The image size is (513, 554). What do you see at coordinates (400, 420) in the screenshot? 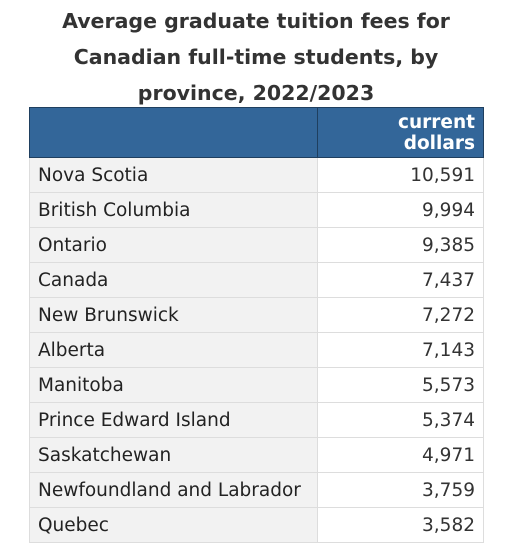
I see `row-value: 5,374` at bounding box center [400, 420].